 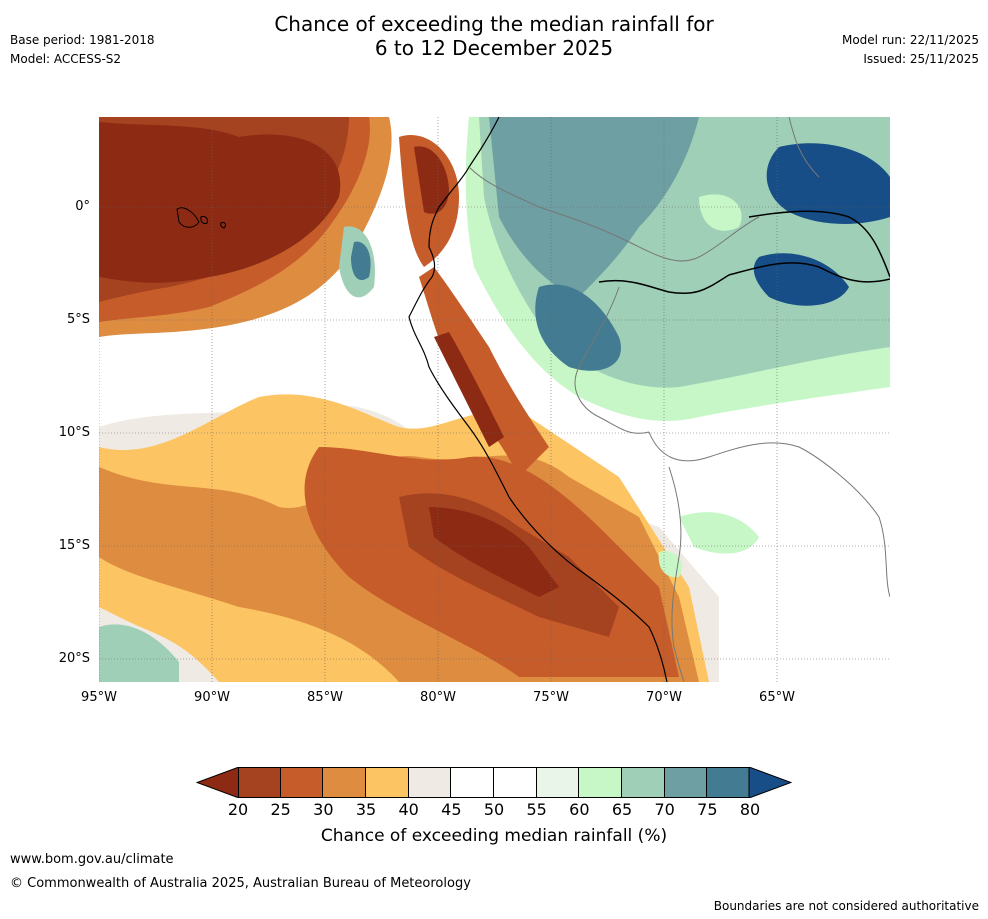 I want to click on low-arrow-shape, so click(x=218, y=782).